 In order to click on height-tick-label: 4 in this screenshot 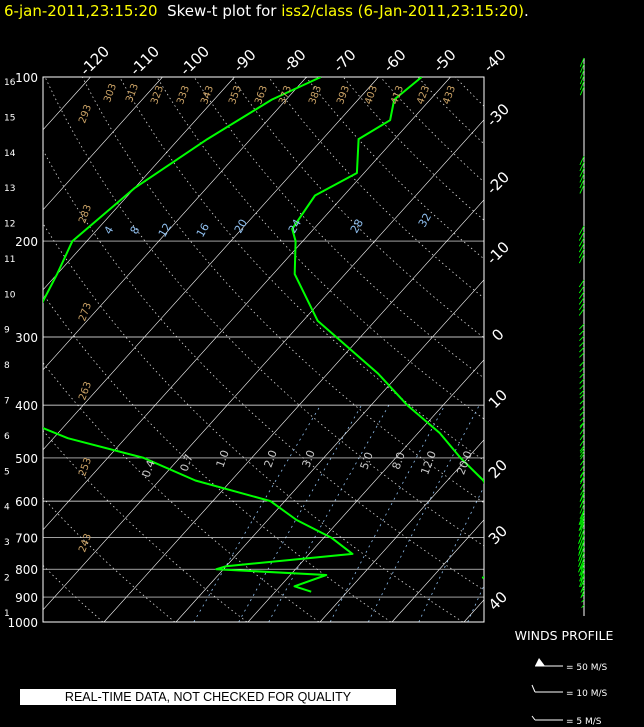, I will do `click(7, 508)`.